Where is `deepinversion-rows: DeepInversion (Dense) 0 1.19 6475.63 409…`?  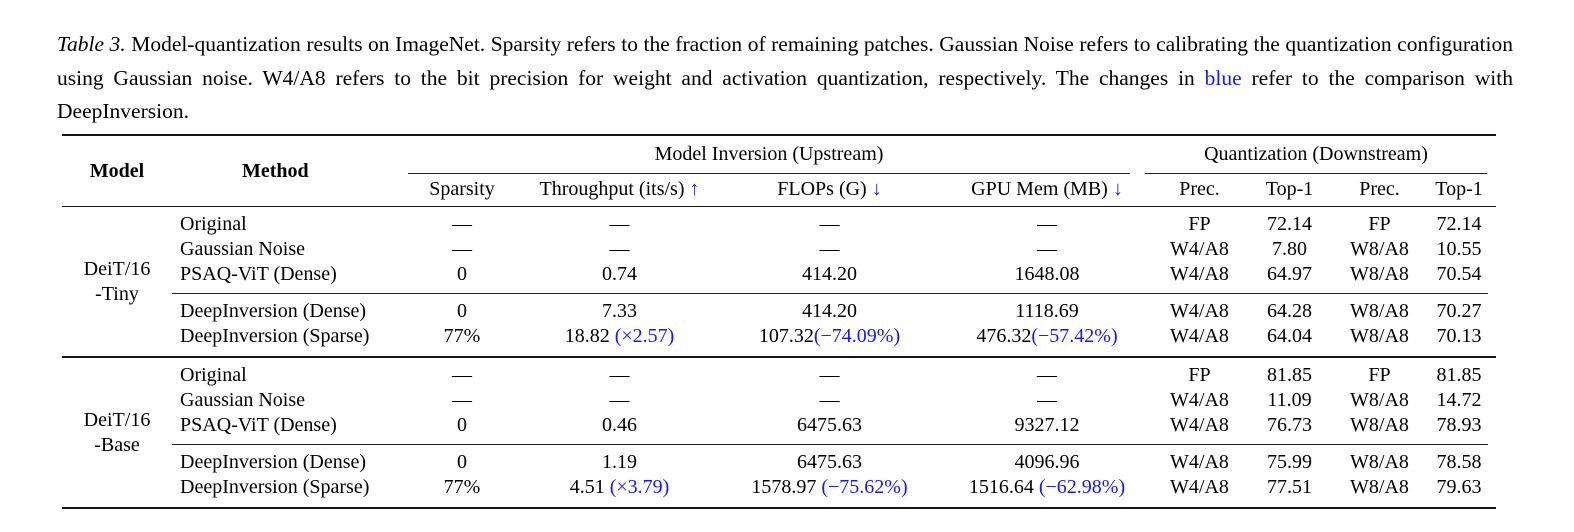
deepinversion-rows: DeepInversion (Dense) 0 1.19 6475.63 409… is located at coordinates (779, 476).